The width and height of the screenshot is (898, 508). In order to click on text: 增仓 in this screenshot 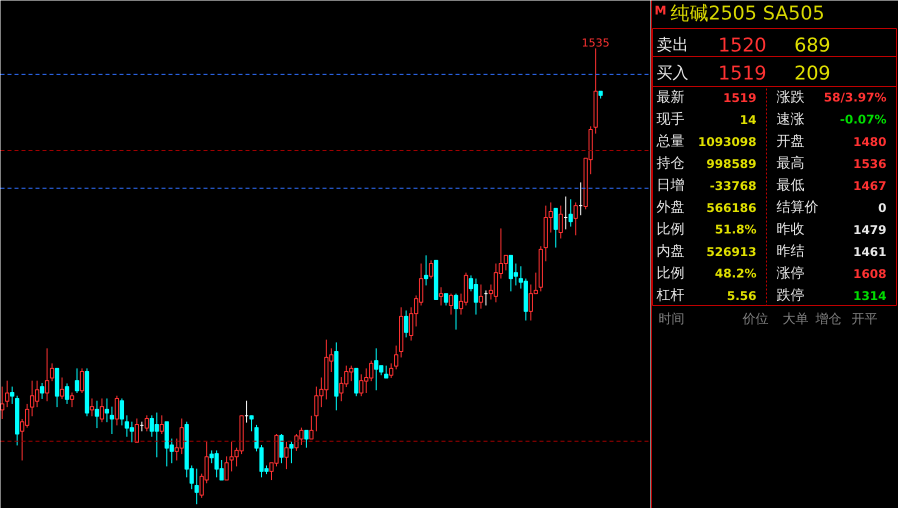, I will do `click(828, 319)`.